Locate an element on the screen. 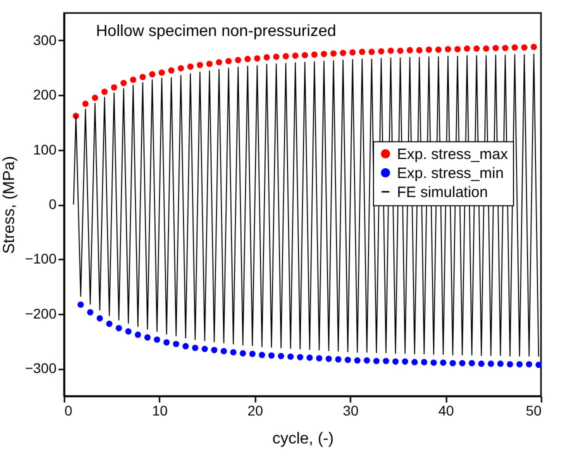  y-tick-label: 300 is located at coordinates (45, 40).